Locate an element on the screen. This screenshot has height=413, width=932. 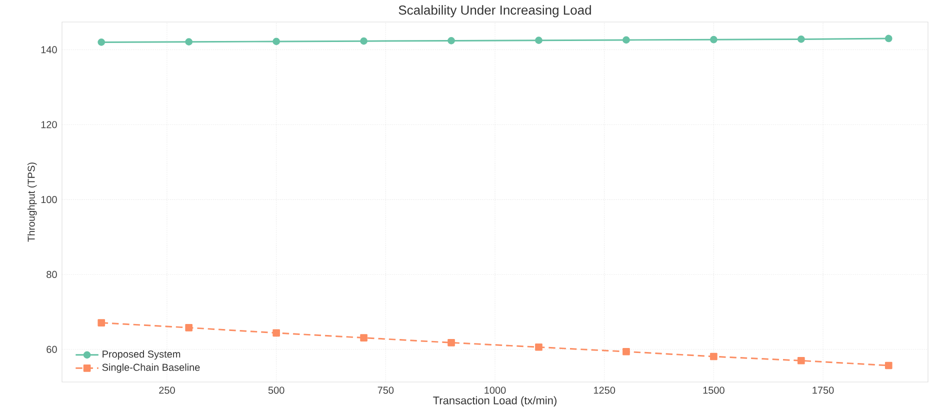
y-axis-title: Throughput (TPS) is located at coordinates (32, 202).